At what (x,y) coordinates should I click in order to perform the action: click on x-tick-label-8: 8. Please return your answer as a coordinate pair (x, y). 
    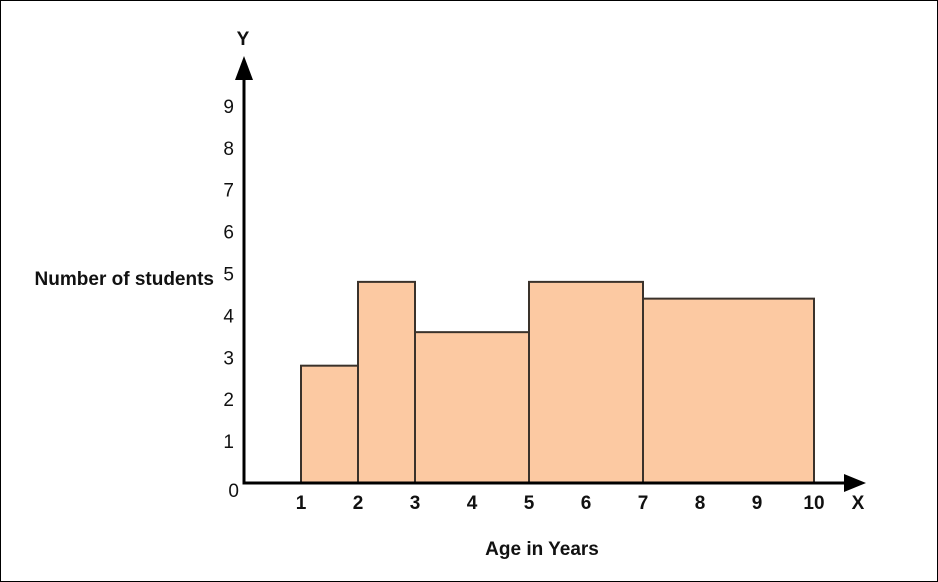
    Looking at the image, I should click on (700, 503).